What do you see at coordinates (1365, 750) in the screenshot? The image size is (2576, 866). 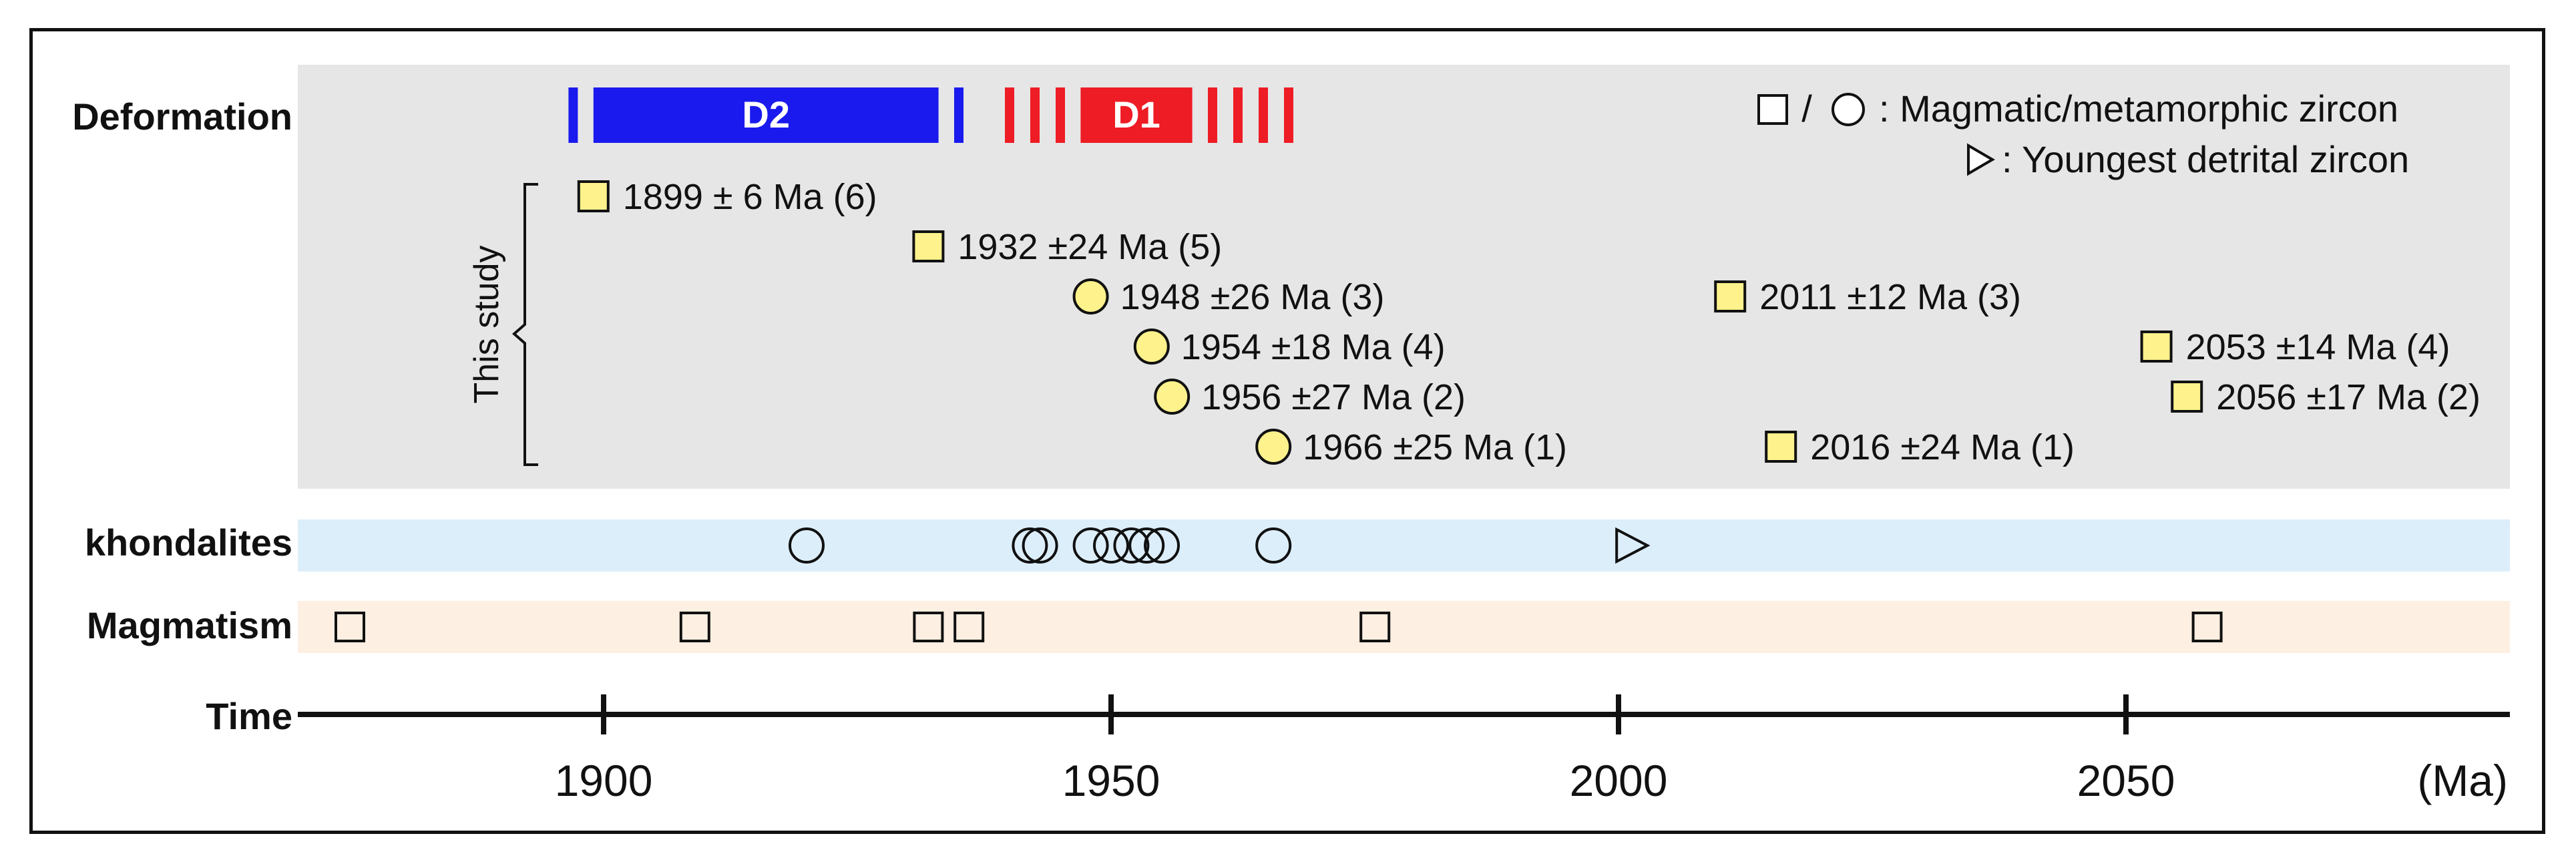 I see `time-axis-ticks: 1900 1950 2000 2050` at bounding box center [1365, 750].